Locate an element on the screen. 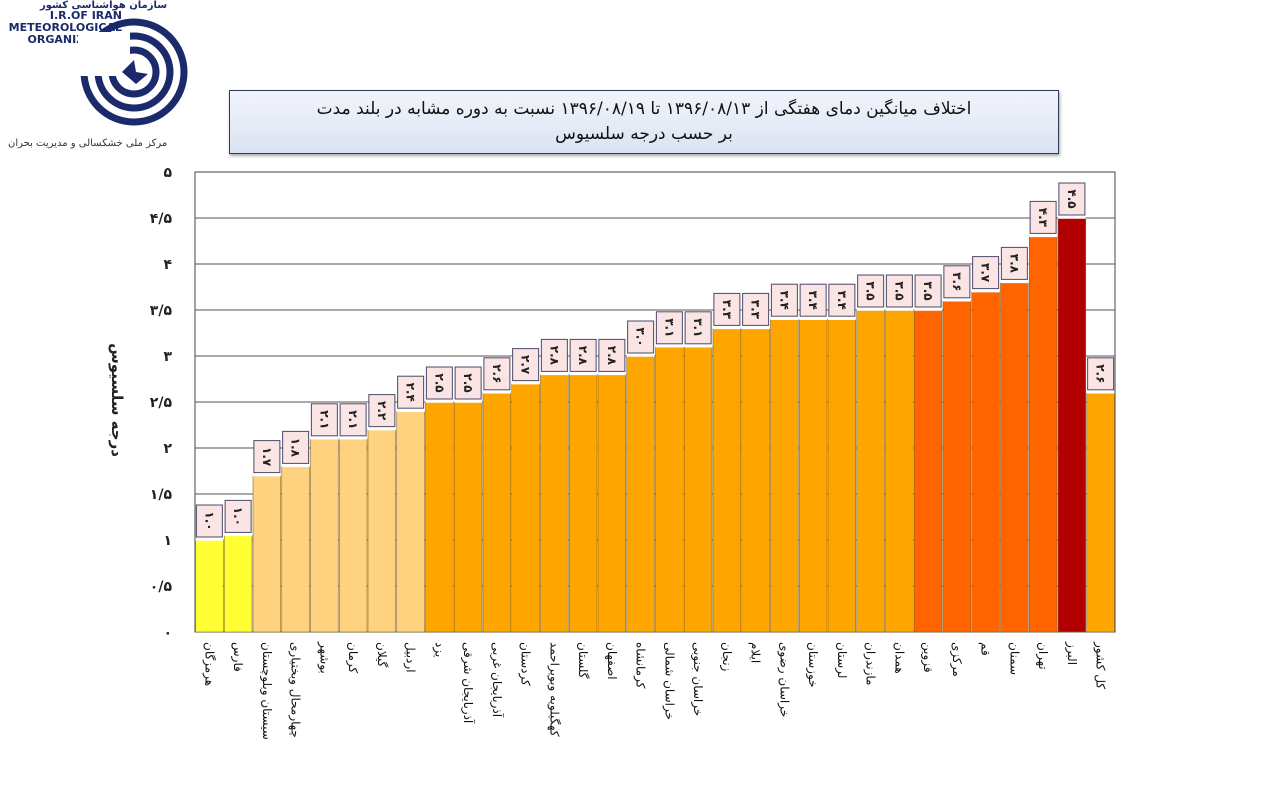  x-tick-label: گیلان is located at coordinates (382, 655).